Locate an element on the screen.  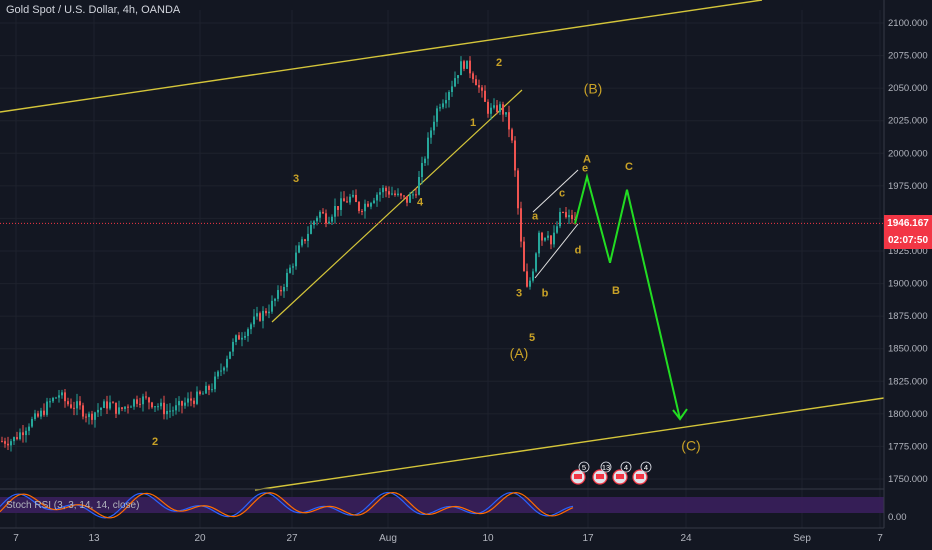
price-tick-12: 1800.000 is located at coordinates (908, 414).